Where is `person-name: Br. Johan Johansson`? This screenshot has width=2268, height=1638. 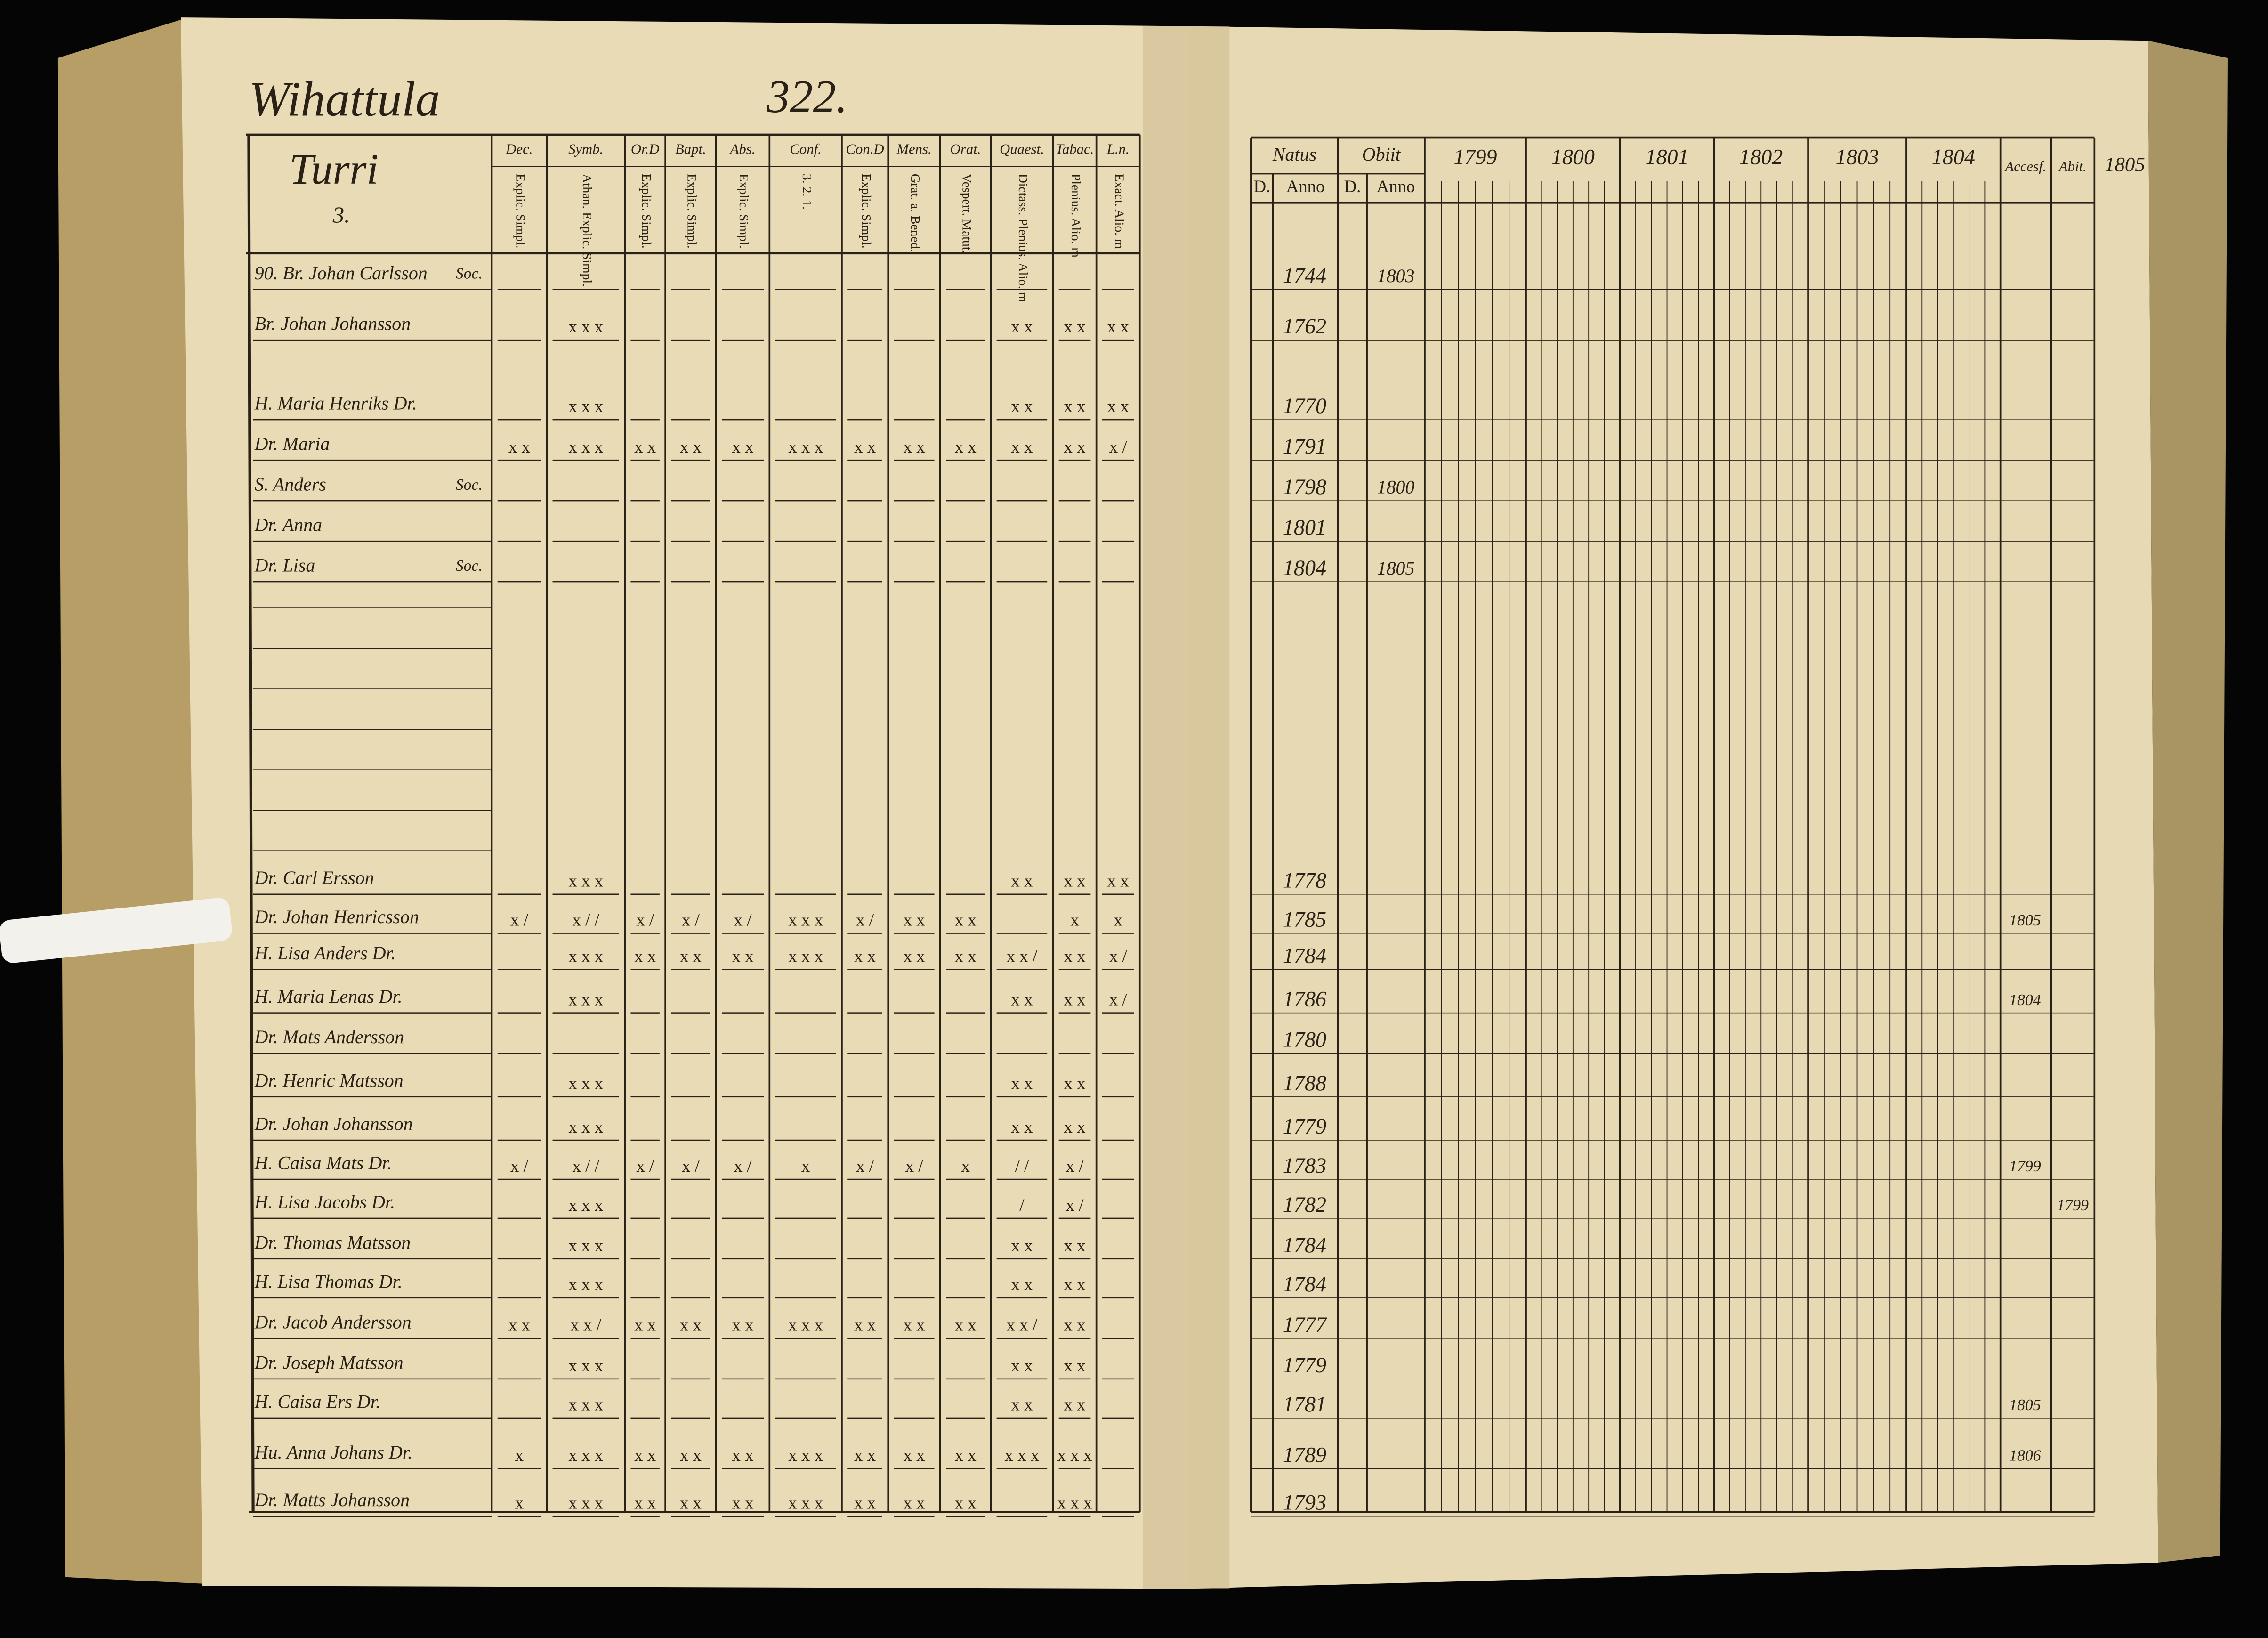 person-name: Br. Johan Johansson is located at coordinates (333, 323).